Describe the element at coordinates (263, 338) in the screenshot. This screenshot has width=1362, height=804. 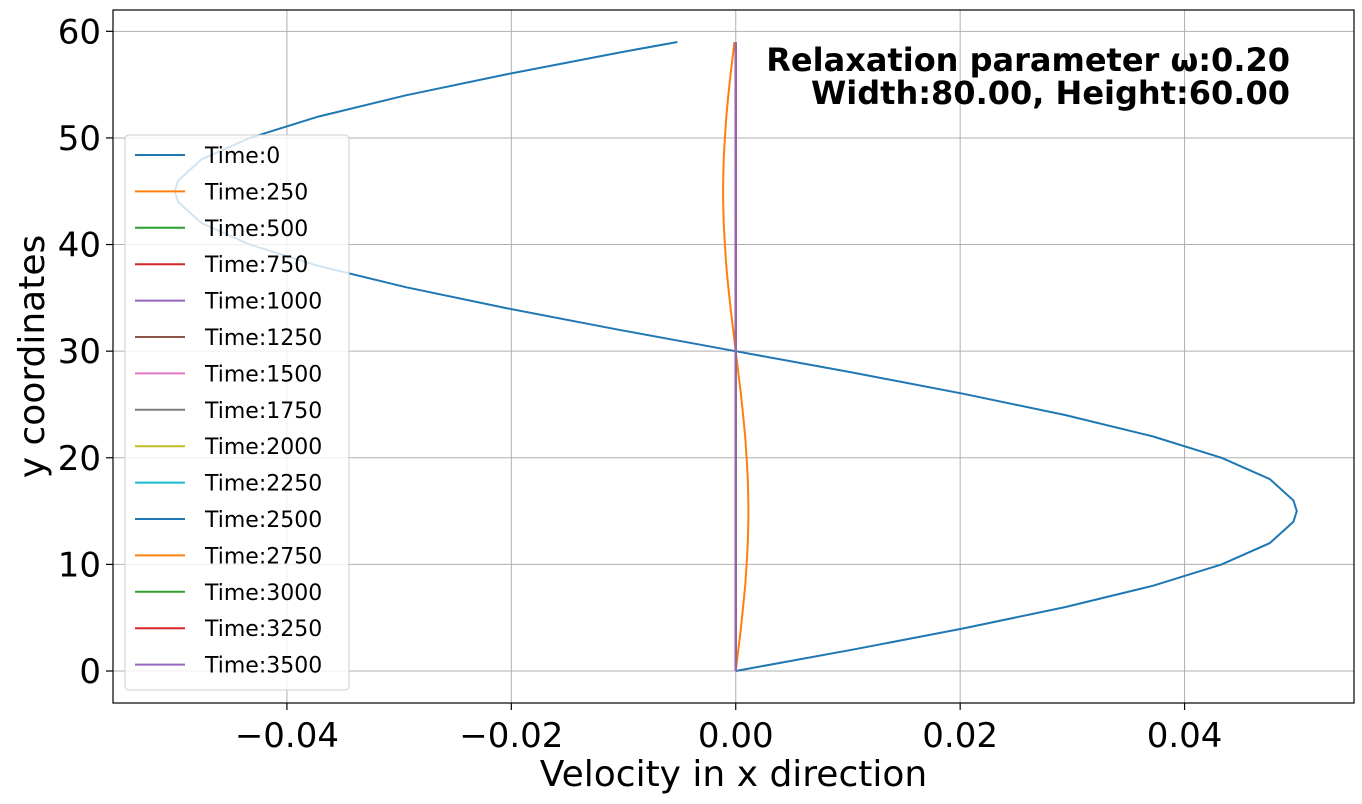
I see `legend-label: Time:1250` at that location.